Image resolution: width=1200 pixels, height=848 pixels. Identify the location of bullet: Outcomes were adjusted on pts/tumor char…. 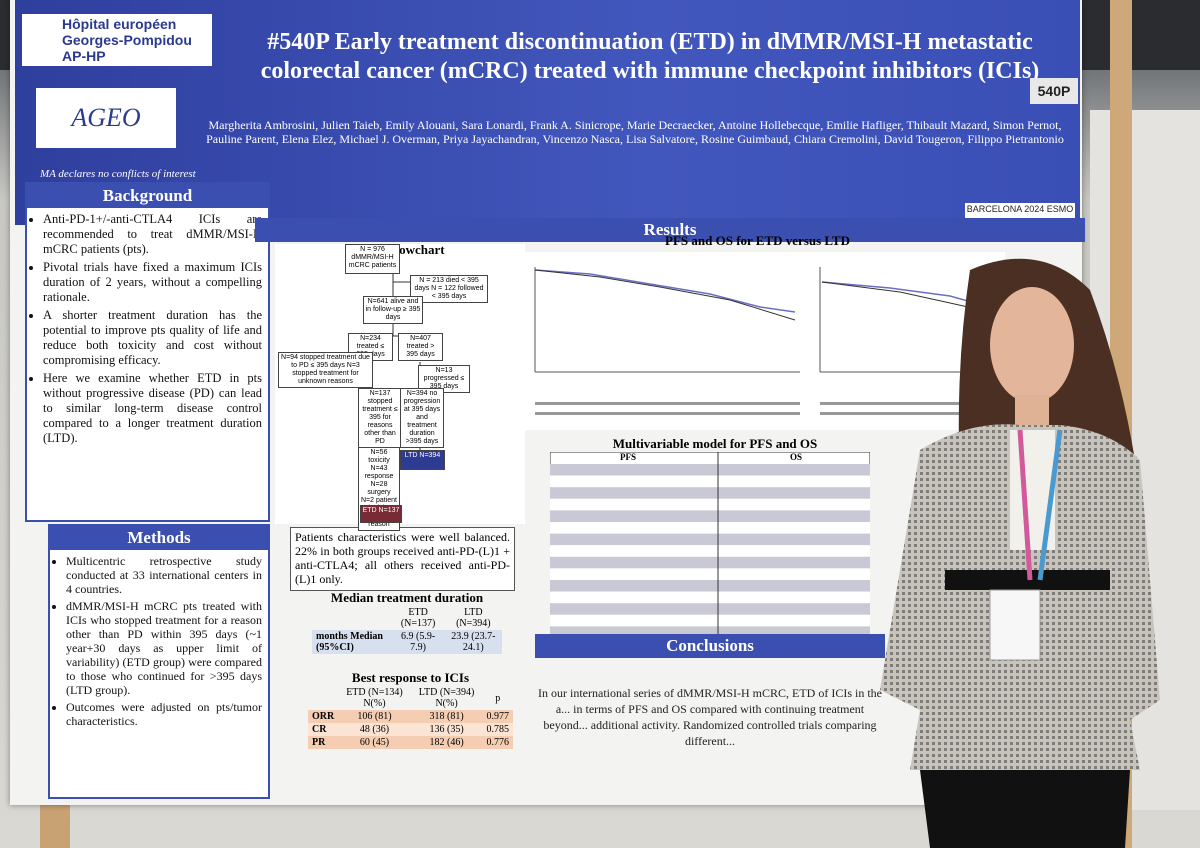
(164, 714).